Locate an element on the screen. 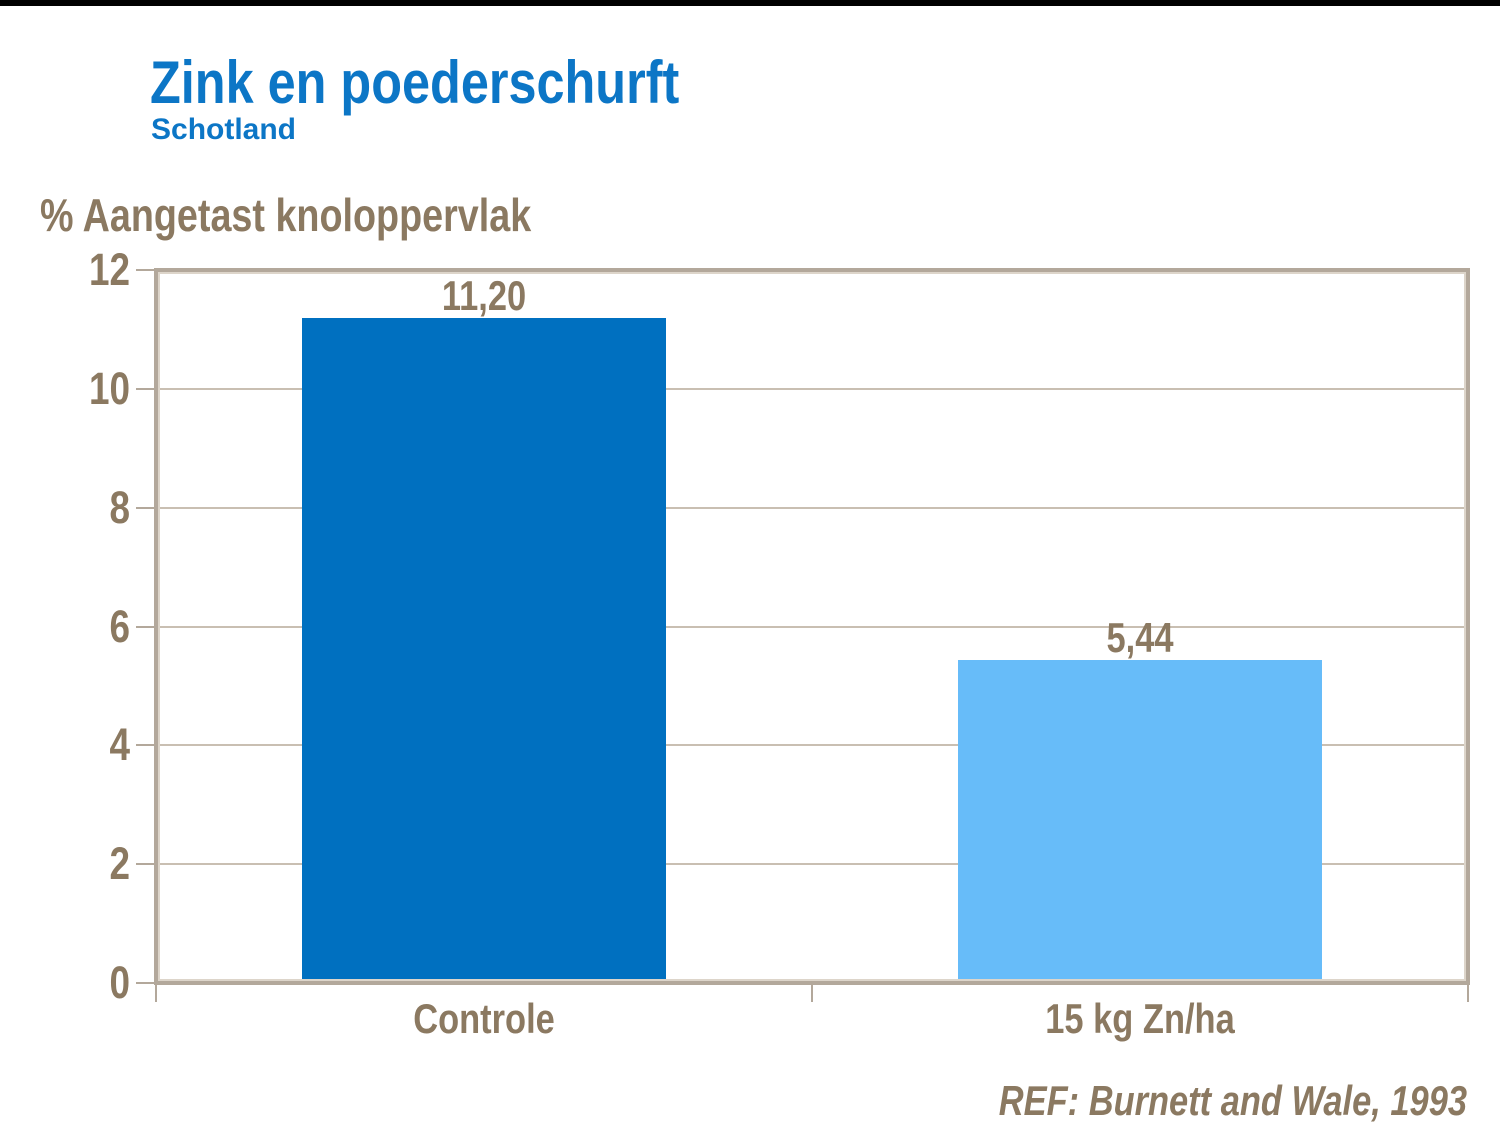  y-tick-label: 8 is located at coordinates (119, 507).